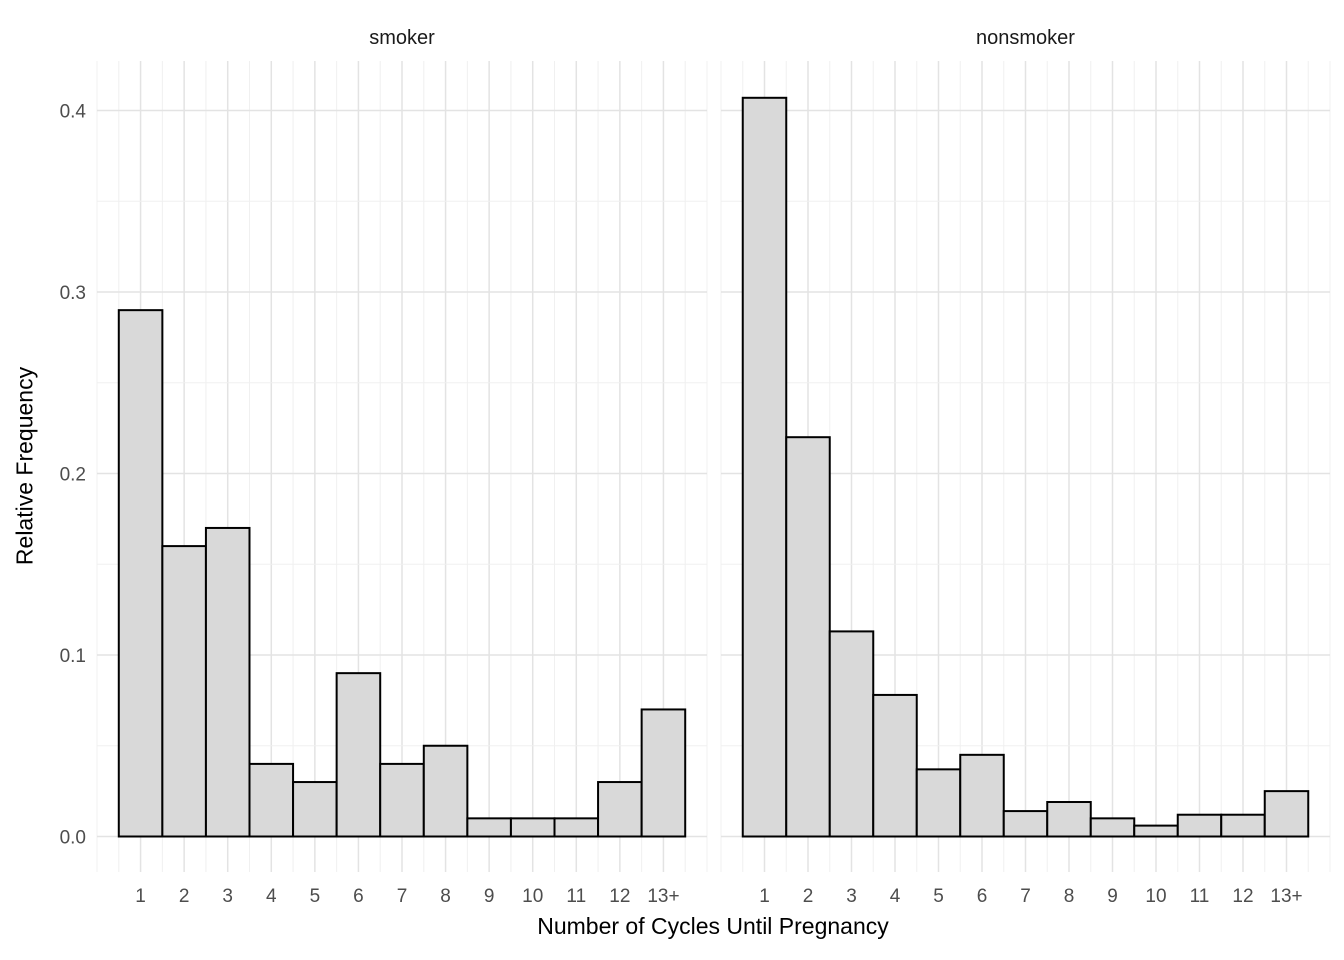  I want to click on y-tick-label: 0.3, so click(73, 293).